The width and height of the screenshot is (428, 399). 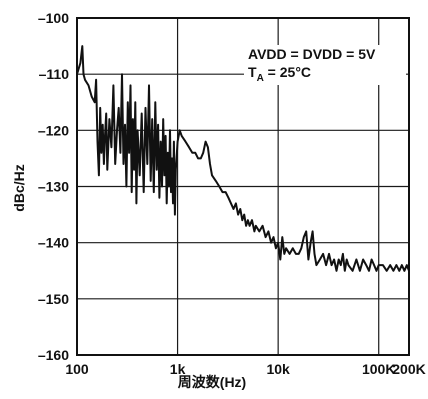 What do you see at coordinates (212, 382) in the screenshot?
I see `x-axis-label: 周波数(Hz)` at bounding box center [212, 382].